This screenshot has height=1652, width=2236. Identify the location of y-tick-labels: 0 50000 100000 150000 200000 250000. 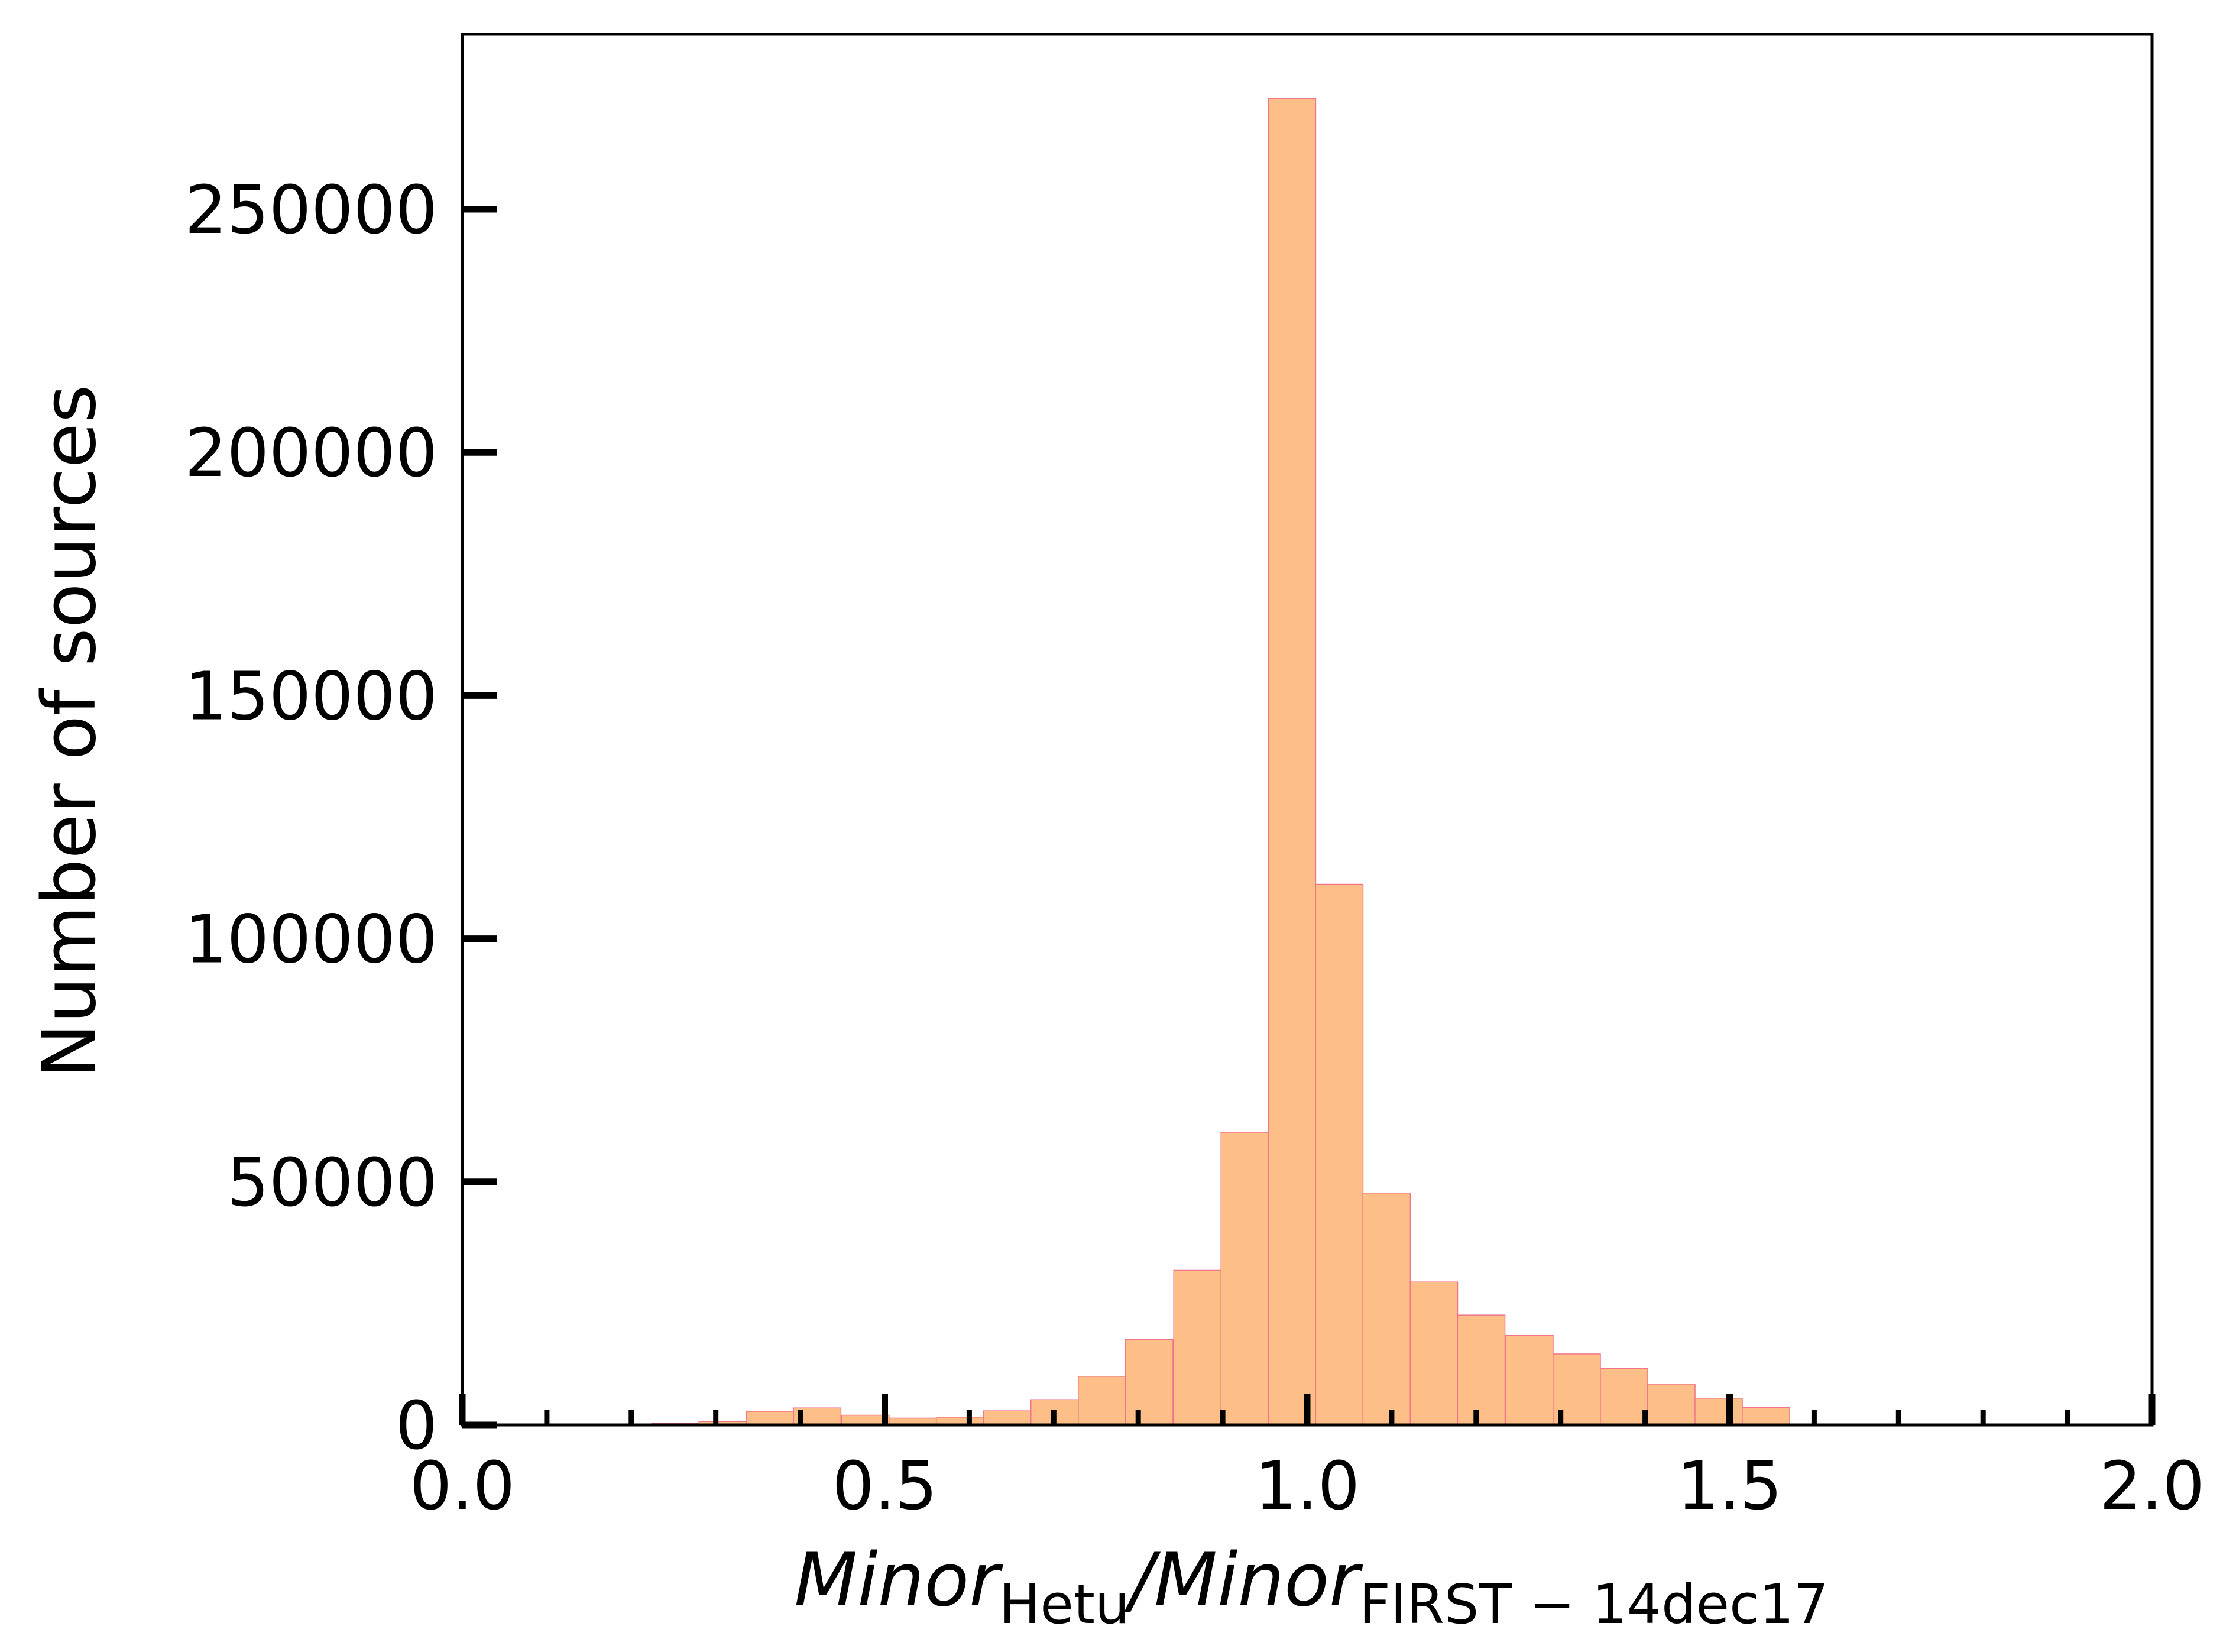
(311, 818).